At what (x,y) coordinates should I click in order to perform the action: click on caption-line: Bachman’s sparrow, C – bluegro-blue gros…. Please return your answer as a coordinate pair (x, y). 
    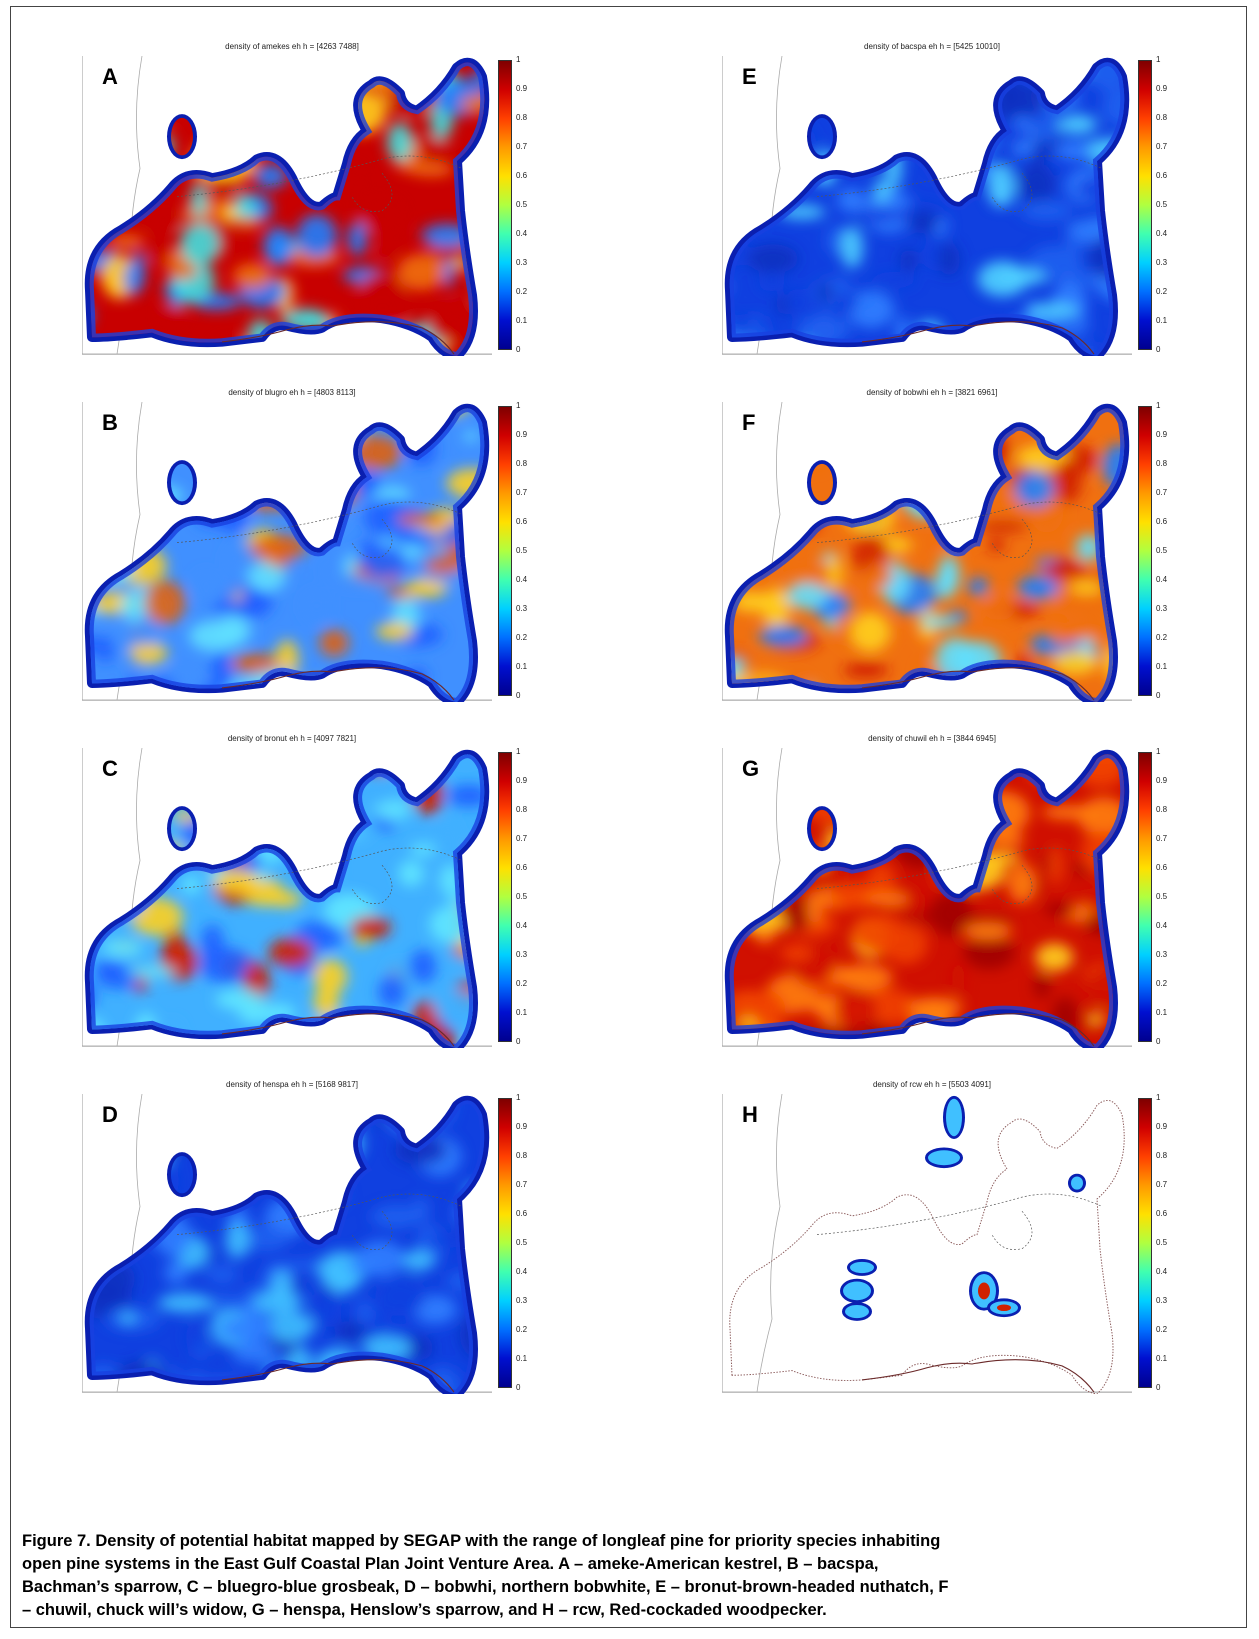
    Looking at the image, I should click on (485, 1587).